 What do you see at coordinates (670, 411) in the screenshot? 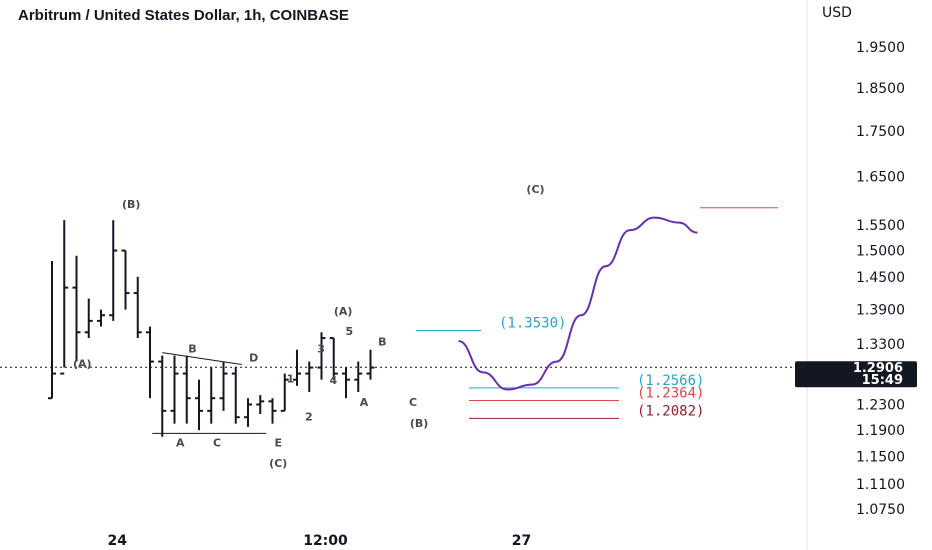
I see `fib-level-label: (1.2082)` at bounding box center [670, 411].